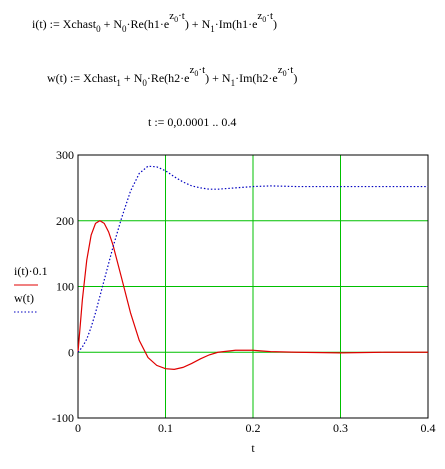  I want to click on legend-label: i(t)·0.1, so click(31, 271).